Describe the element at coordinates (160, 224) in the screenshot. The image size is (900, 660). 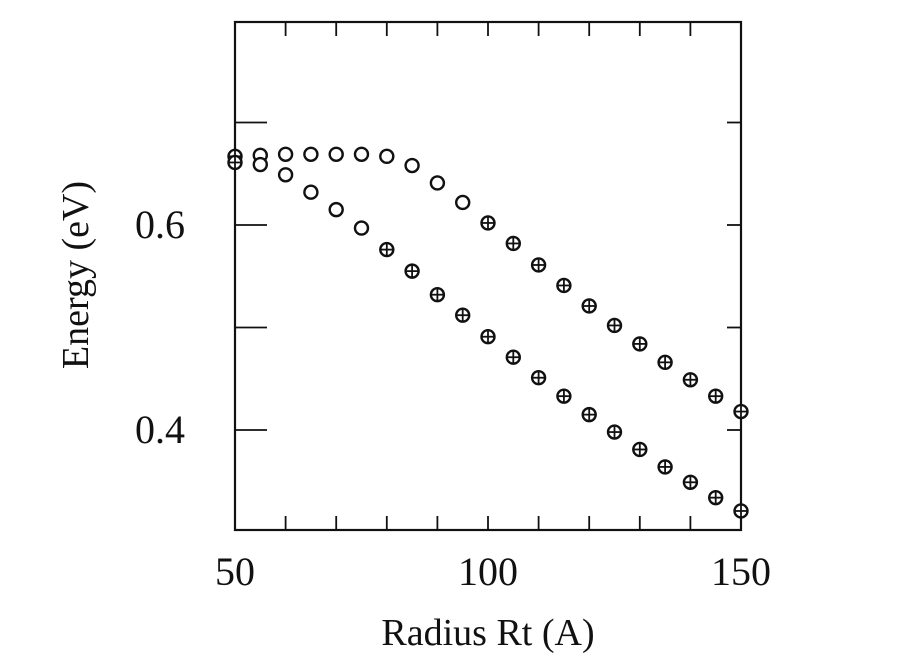
I see `y-tick-label: 0.6` at that location.